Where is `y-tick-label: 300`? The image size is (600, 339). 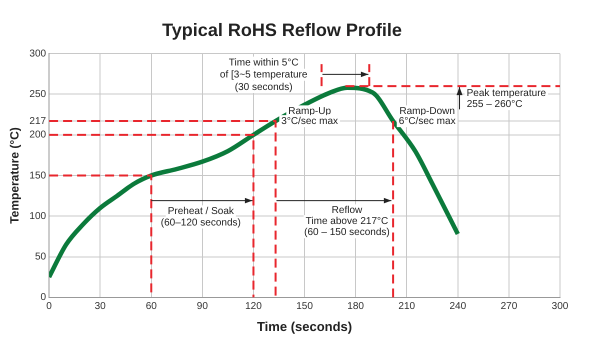
y-tick-label: 300 is located at coordinates (38, 54).